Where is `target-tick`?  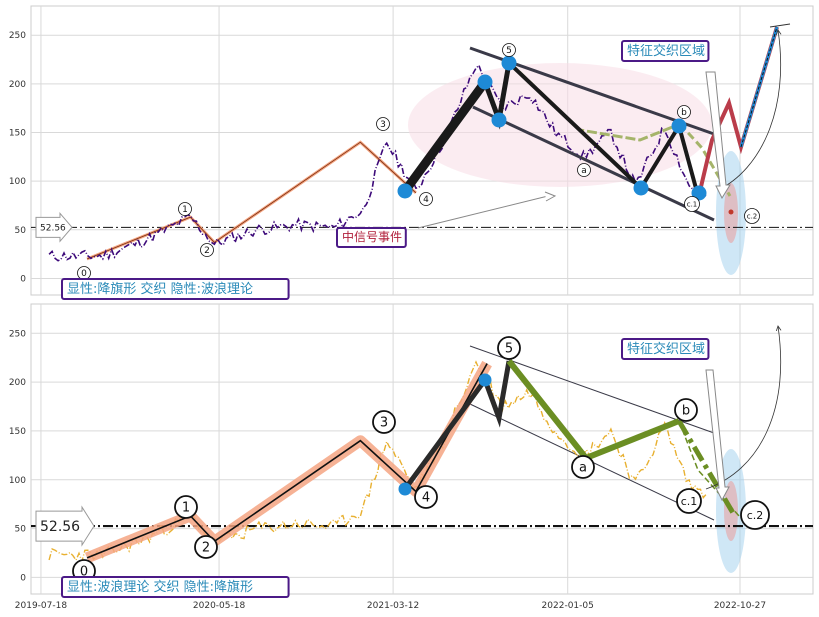 target-tick is located at coordinates (780, 25).